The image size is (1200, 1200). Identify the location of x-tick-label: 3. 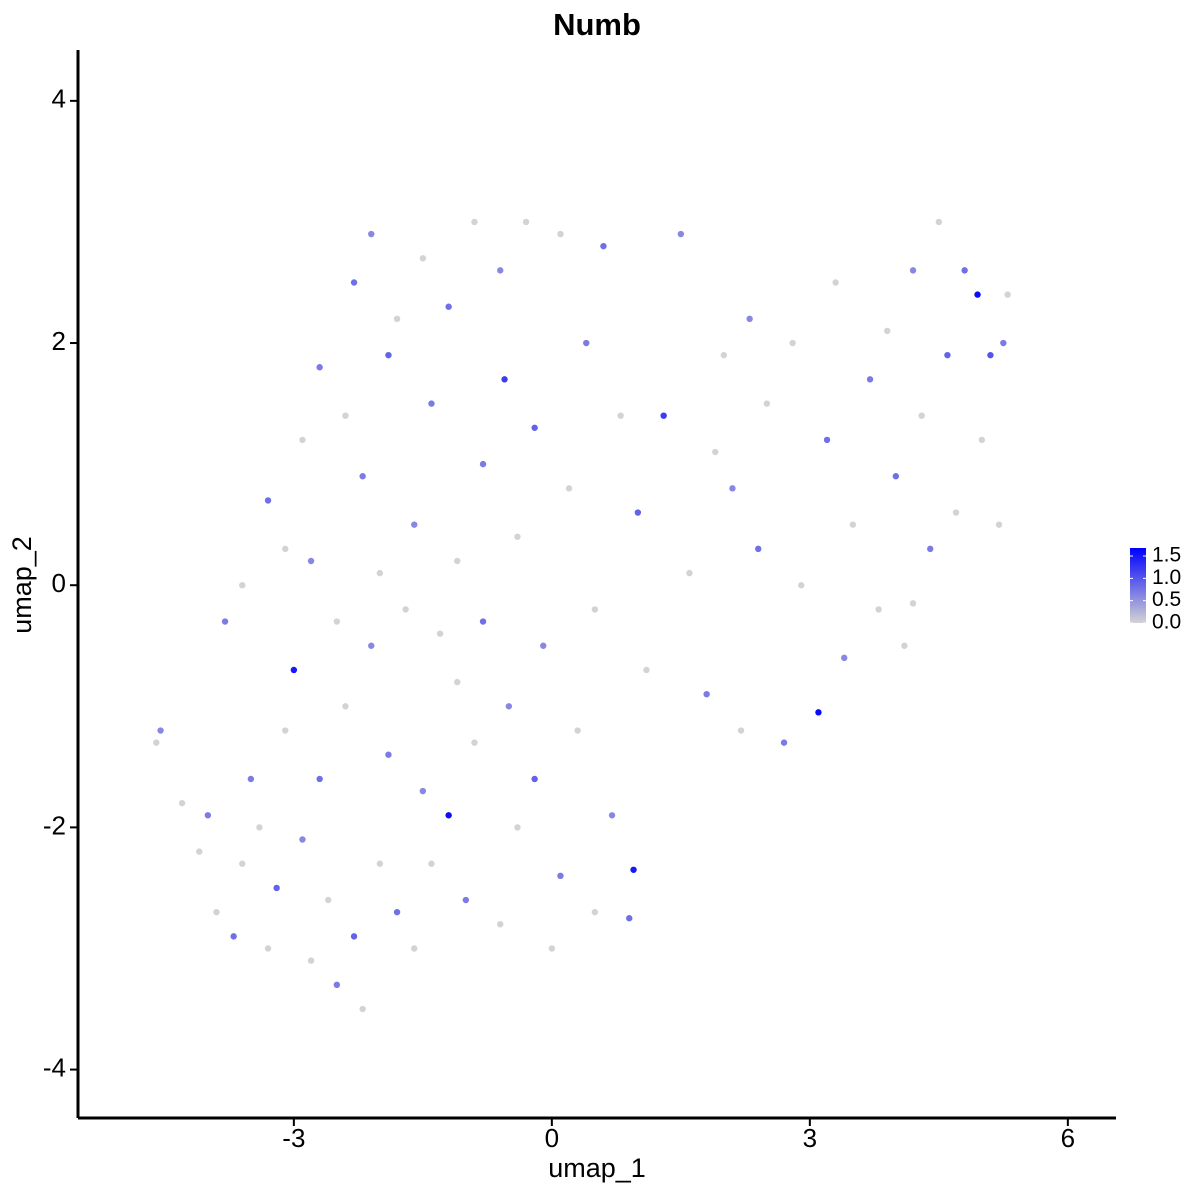
(810, 1138).